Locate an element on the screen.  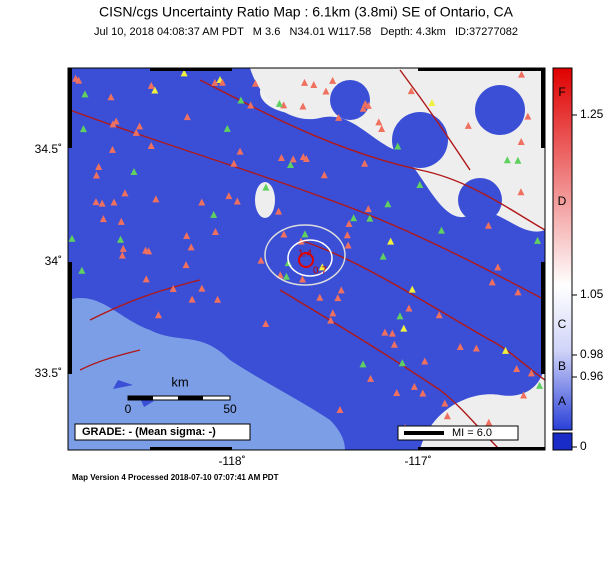
contour-label: 0.7 is located at coordinates (320, 271).